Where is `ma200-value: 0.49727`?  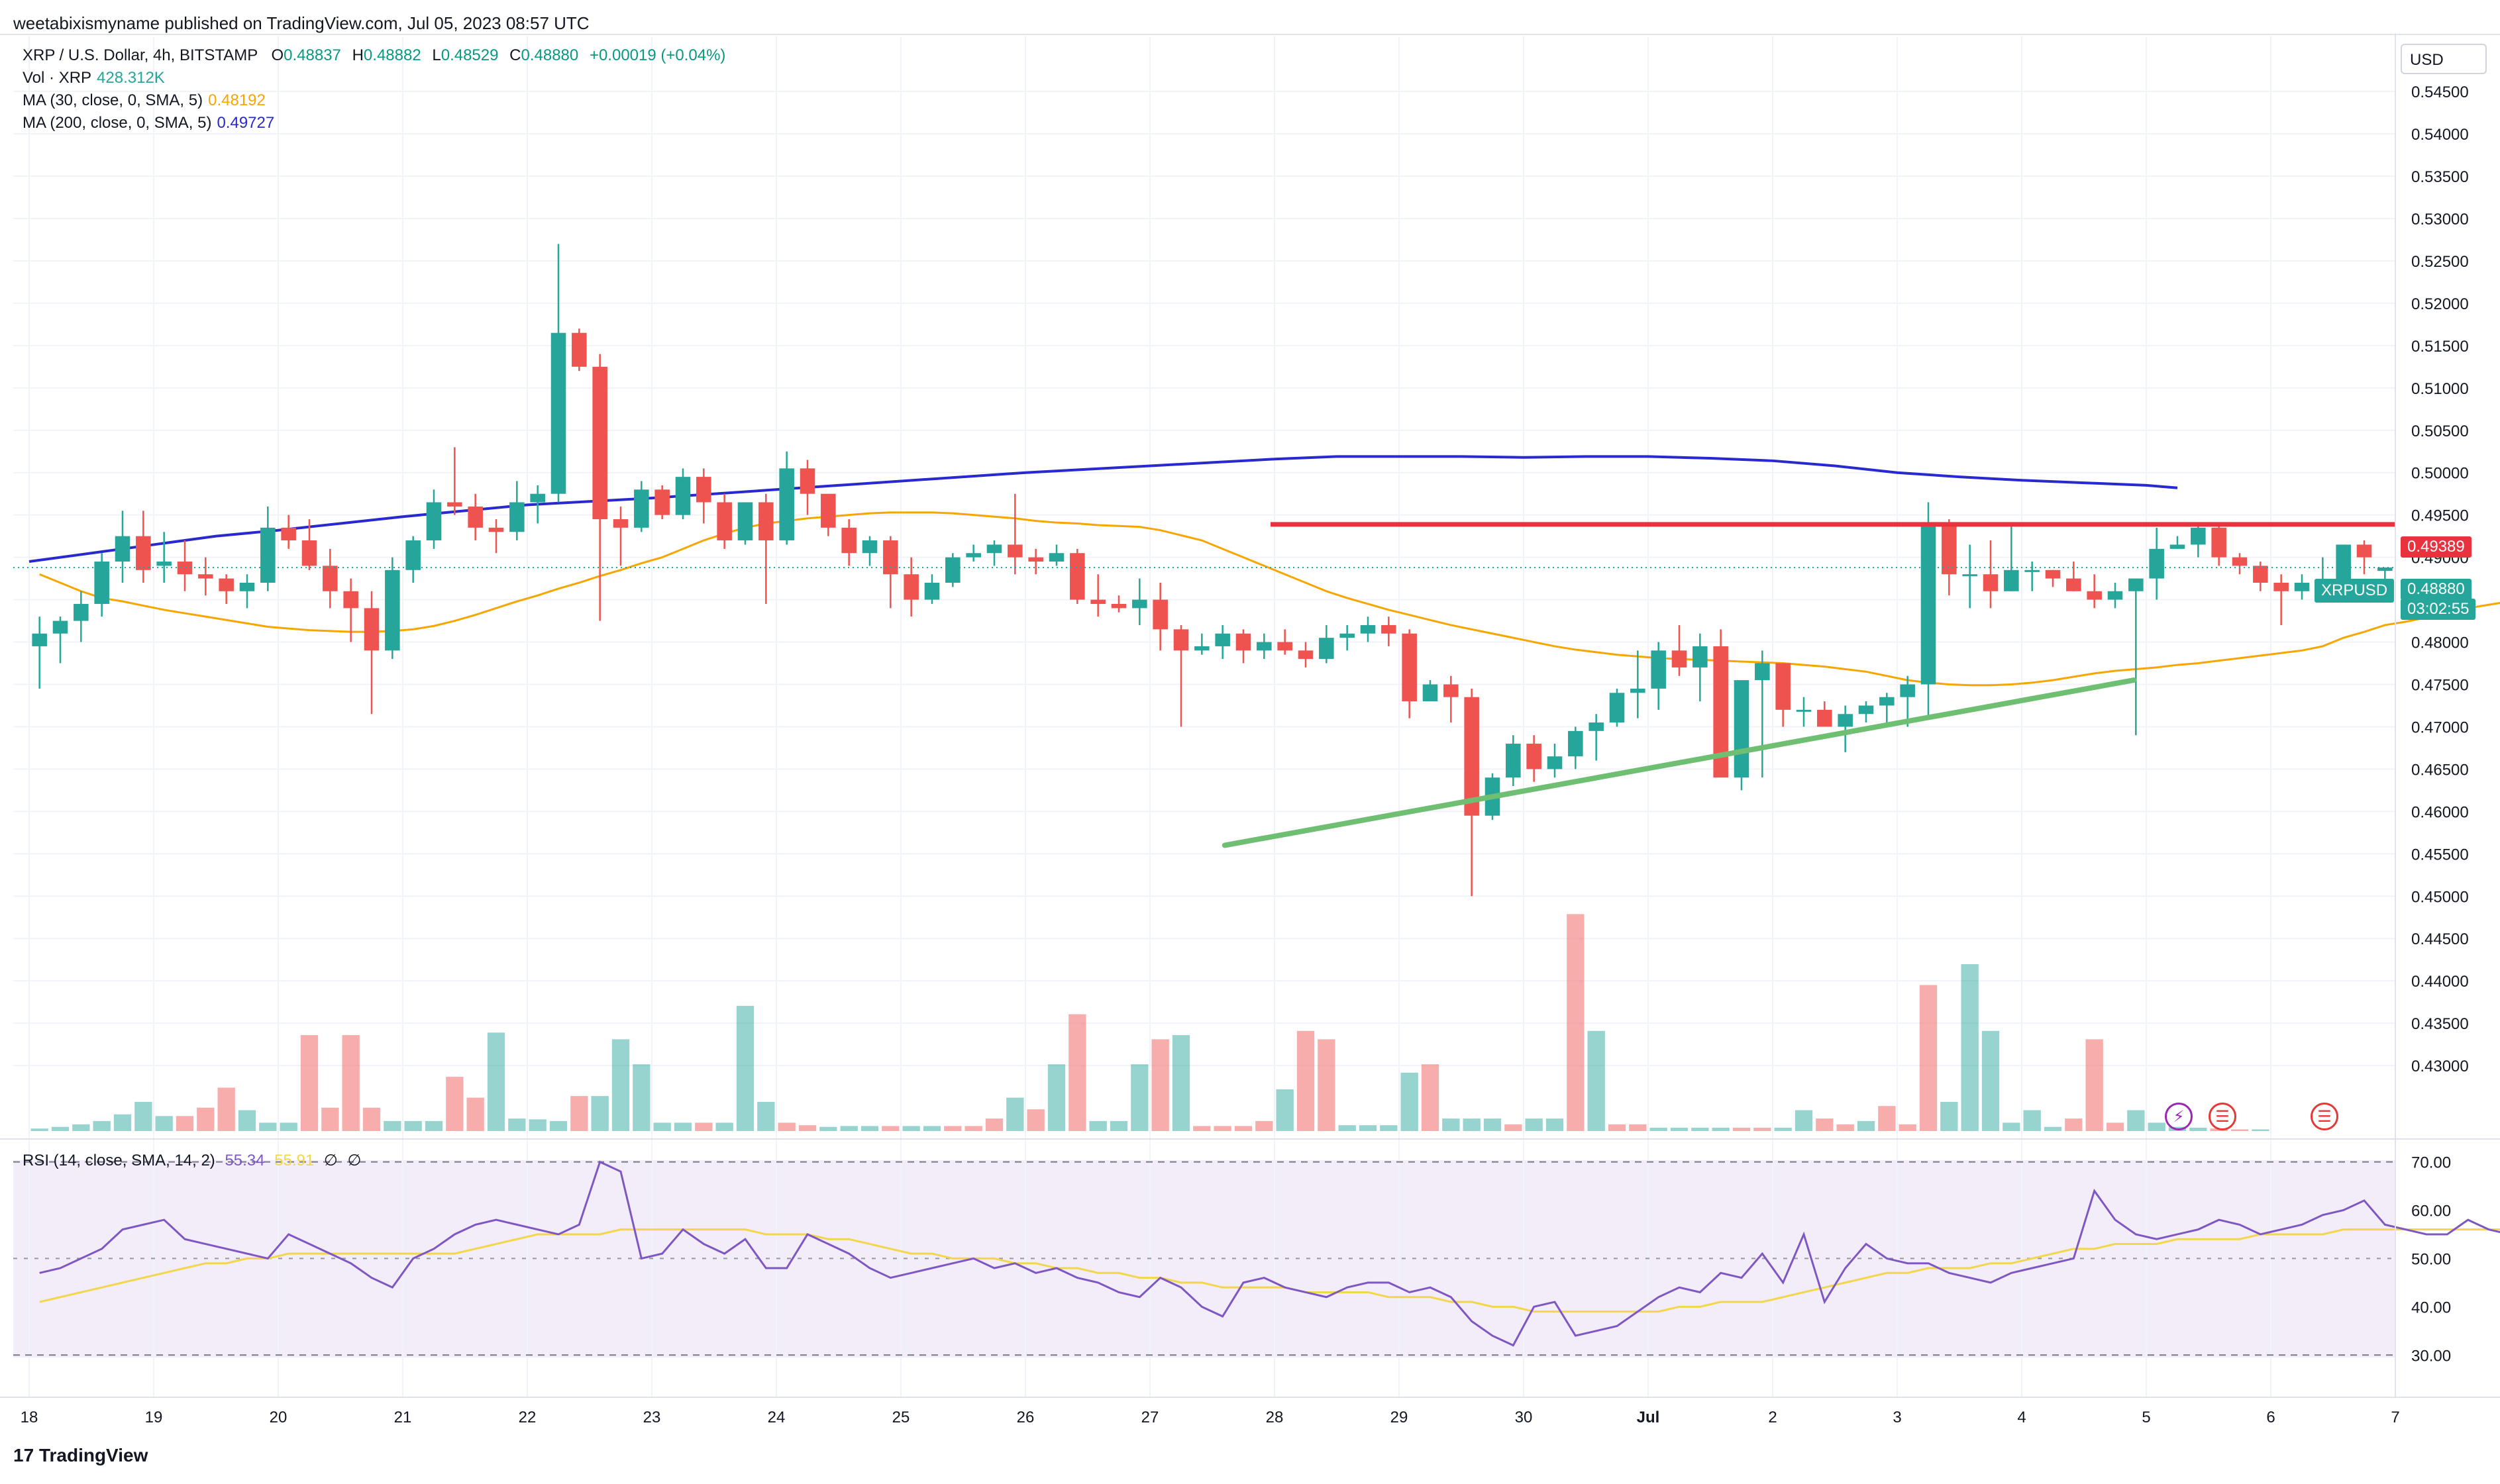 ma200-value: 0.49727 is located at coordinates (246, 123).